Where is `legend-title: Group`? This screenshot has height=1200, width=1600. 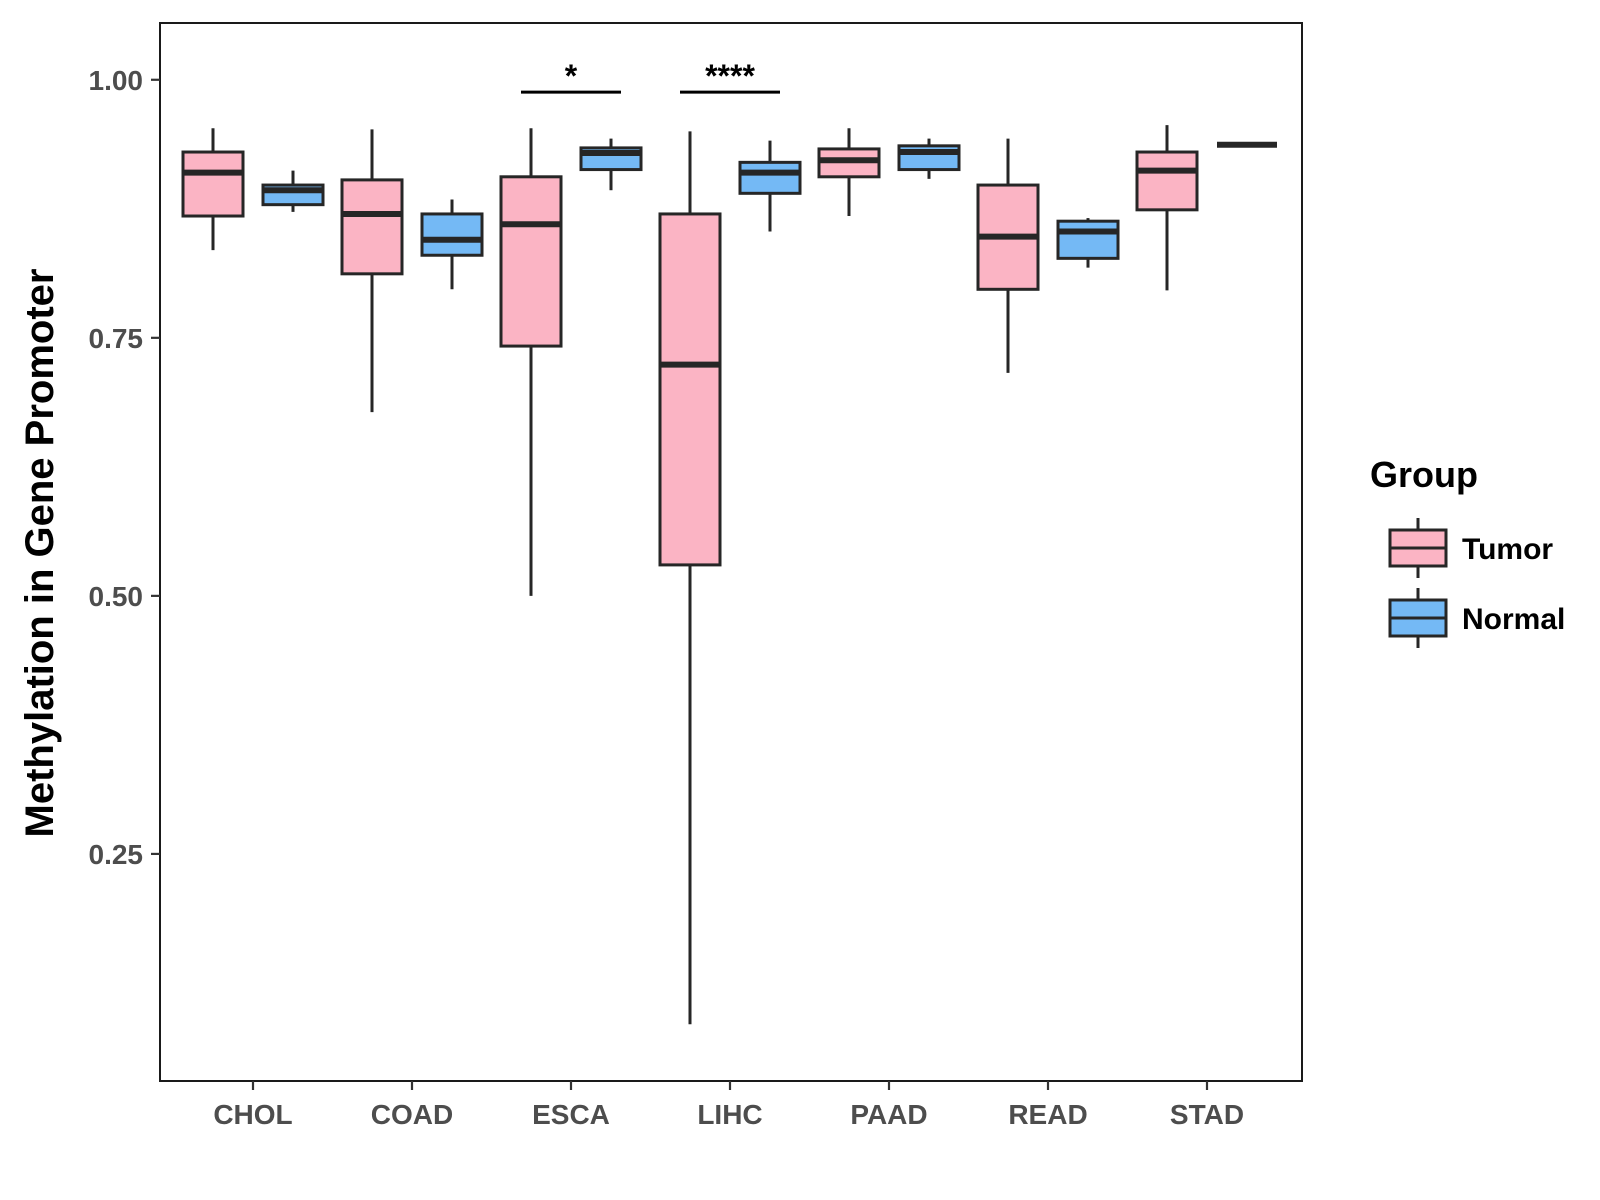 legend-title: Group is located at coordinates (1424, 474).